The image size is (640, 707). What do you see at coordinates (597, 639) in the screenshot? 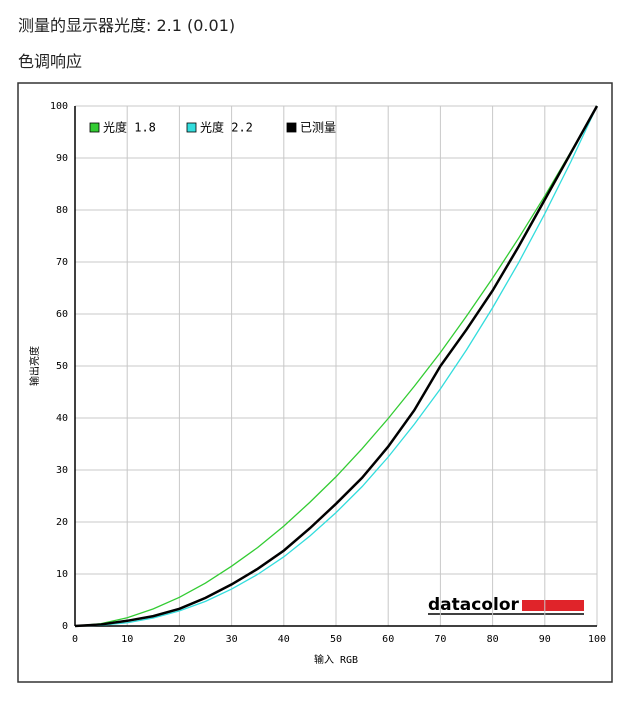
I see `x-tick-label: 100` at bounding box center [597, 639].